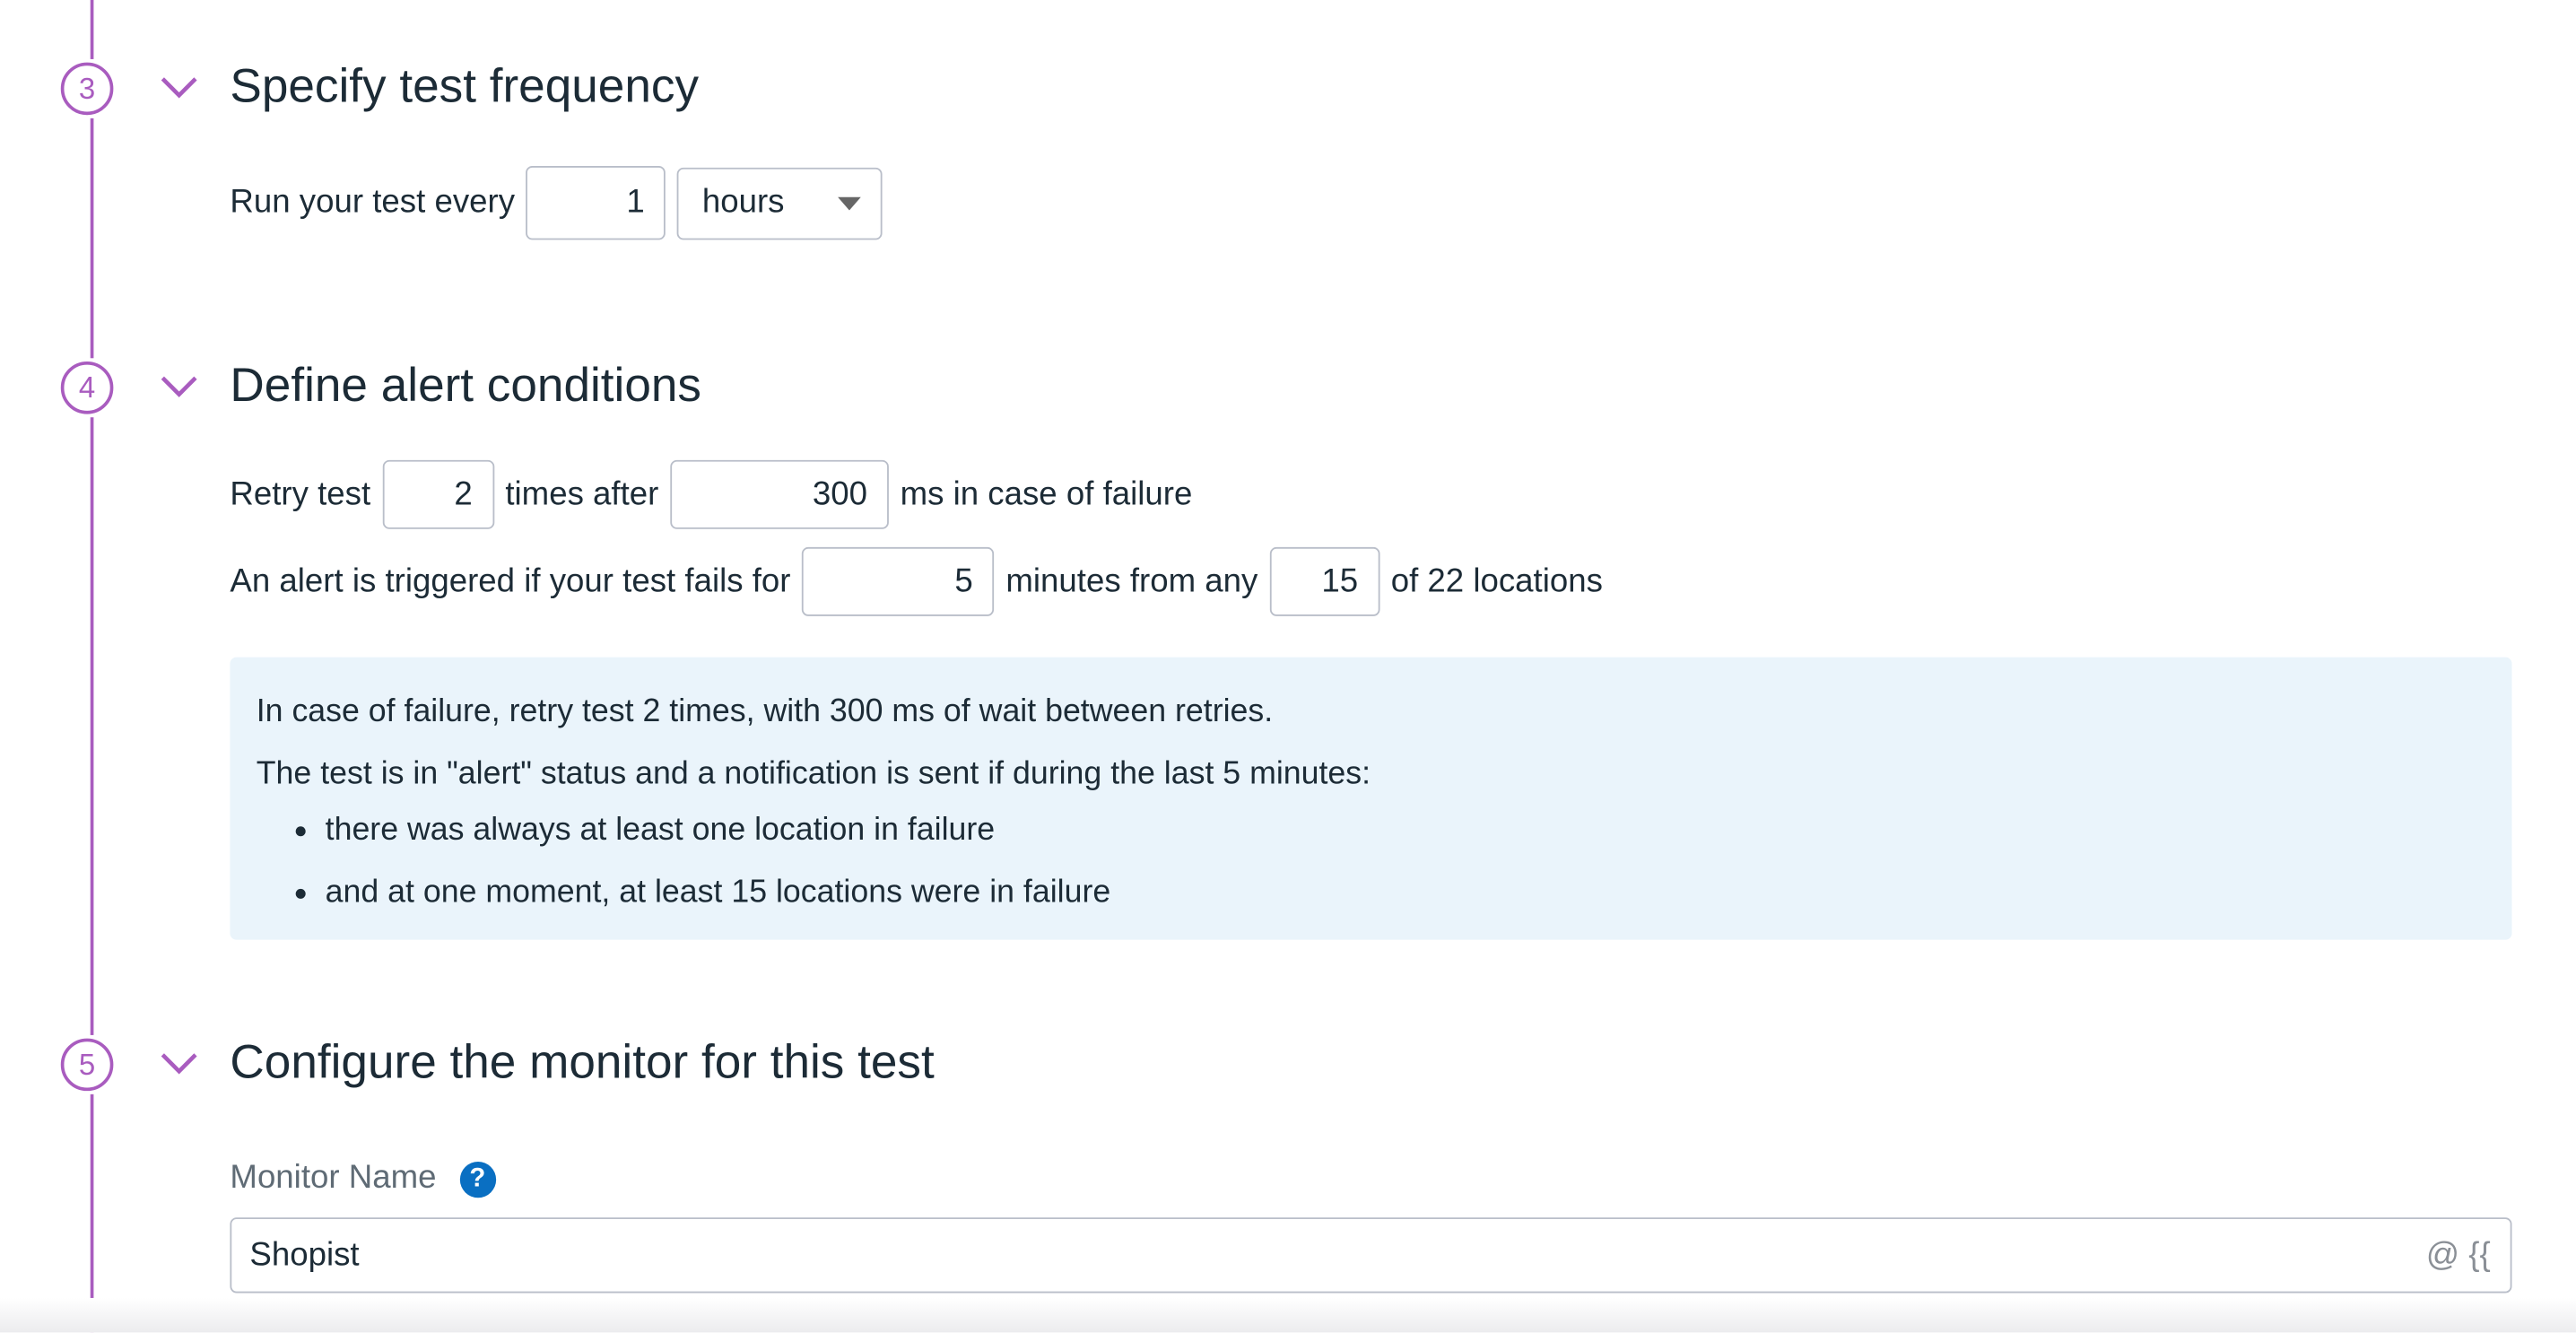 This screenshot has height=1333, width=2576. Describe the element at coordinates (87, 1065) in the screenshot. I see `step-number: 5` at that location.